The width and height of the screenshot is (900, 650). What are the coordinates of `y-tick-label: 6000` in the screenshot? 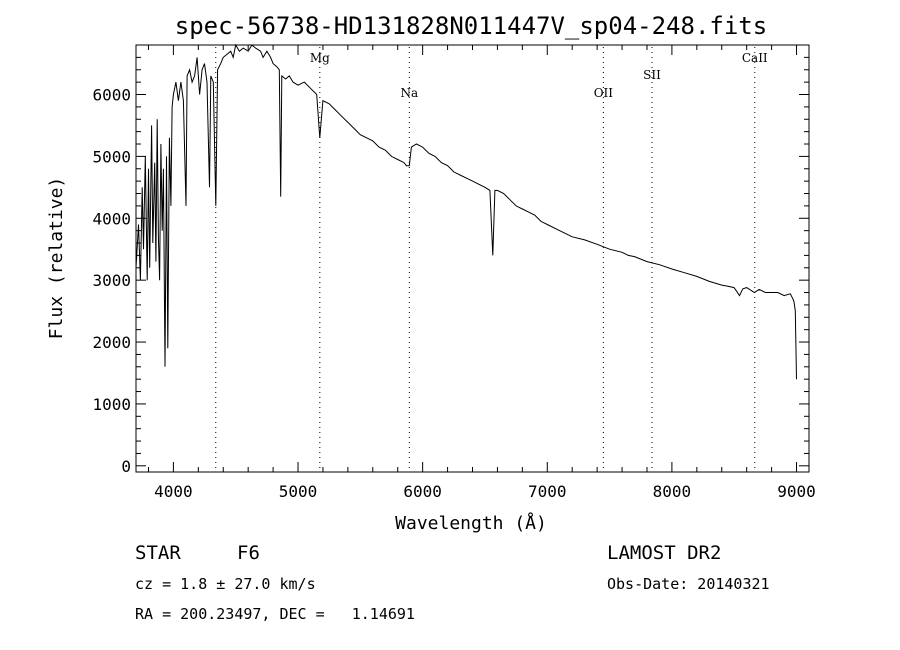 It's located at (111, 95).